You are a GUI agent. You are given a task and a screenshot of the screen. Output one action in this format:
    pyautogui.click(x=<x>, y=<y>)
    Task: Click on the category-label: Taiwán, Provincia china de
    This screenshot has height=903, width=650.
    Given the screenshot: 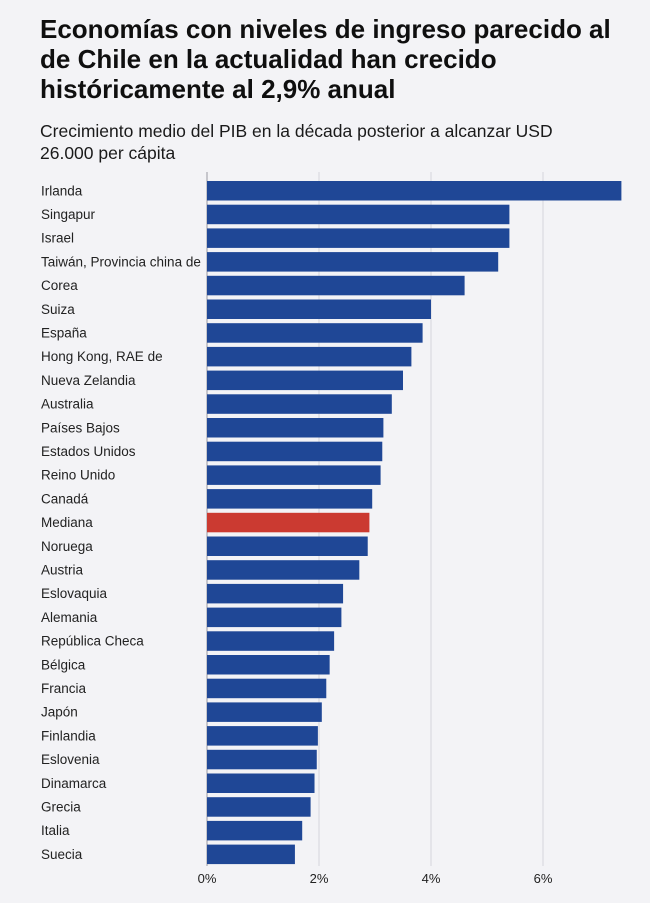 What is the action you would take?
    pyautogui.click(x=121, y=261)
    